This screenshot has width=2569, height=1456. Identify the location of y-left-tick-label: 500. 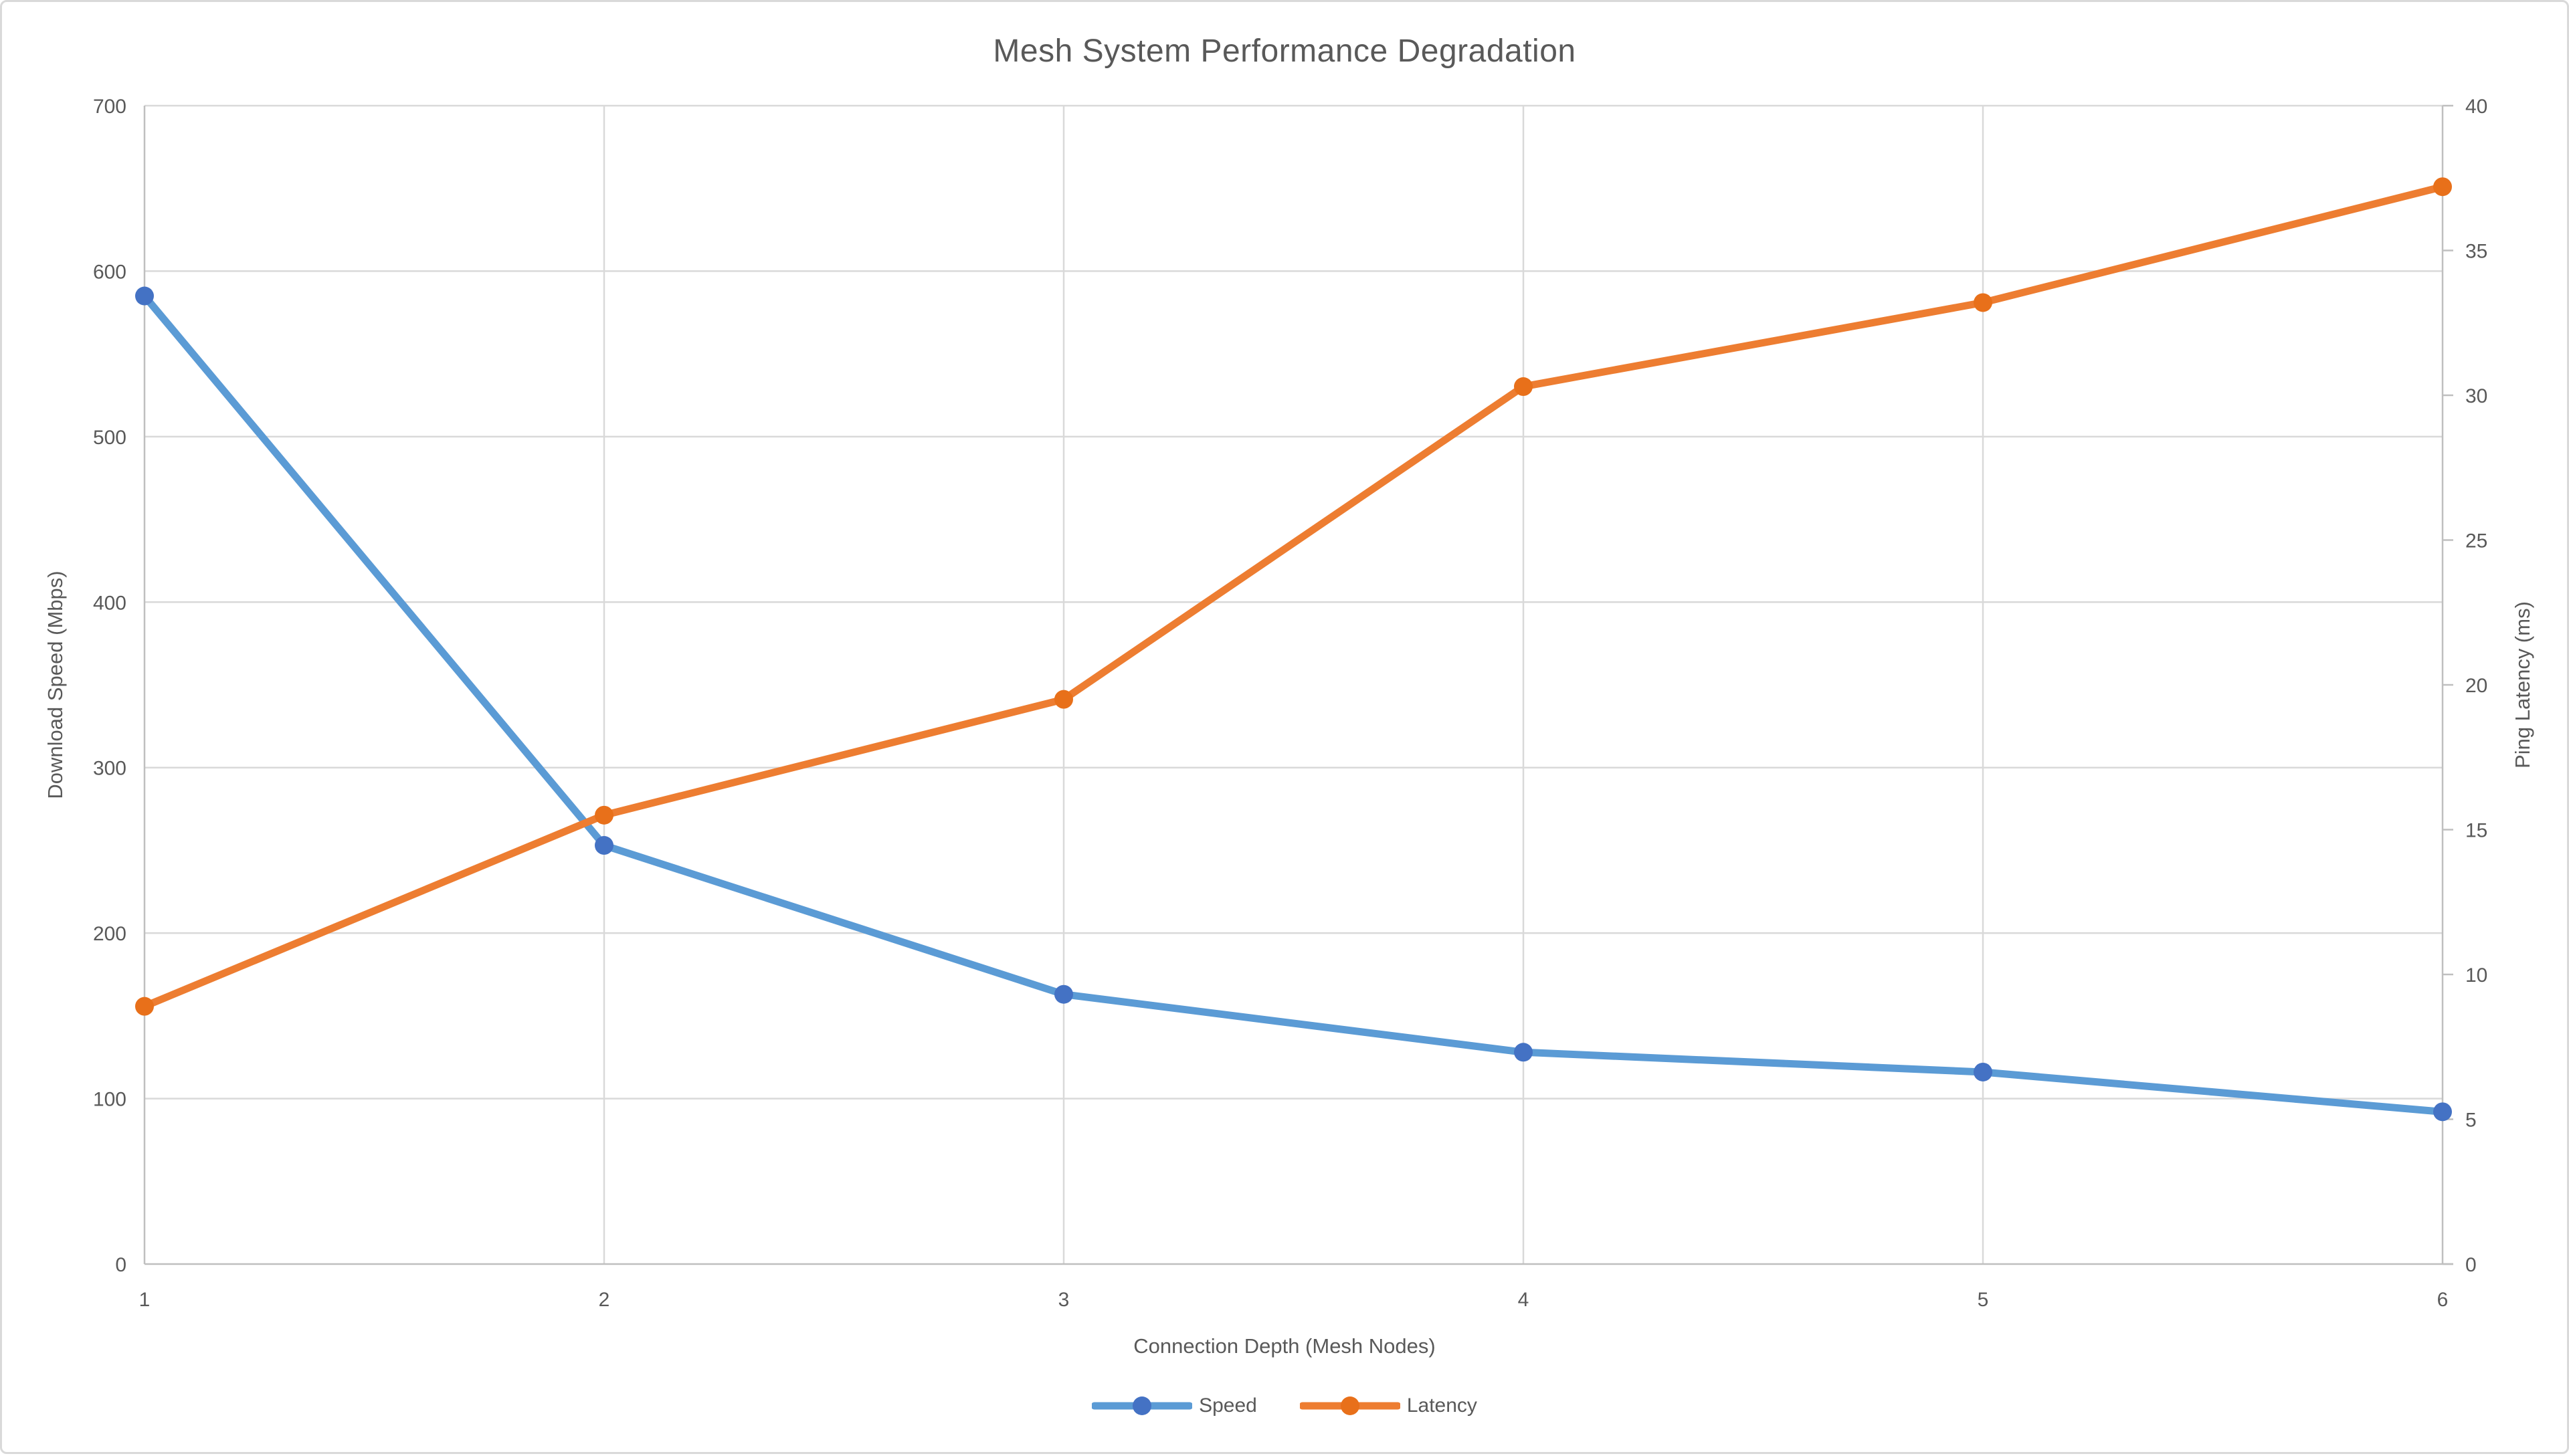
(109, 438).